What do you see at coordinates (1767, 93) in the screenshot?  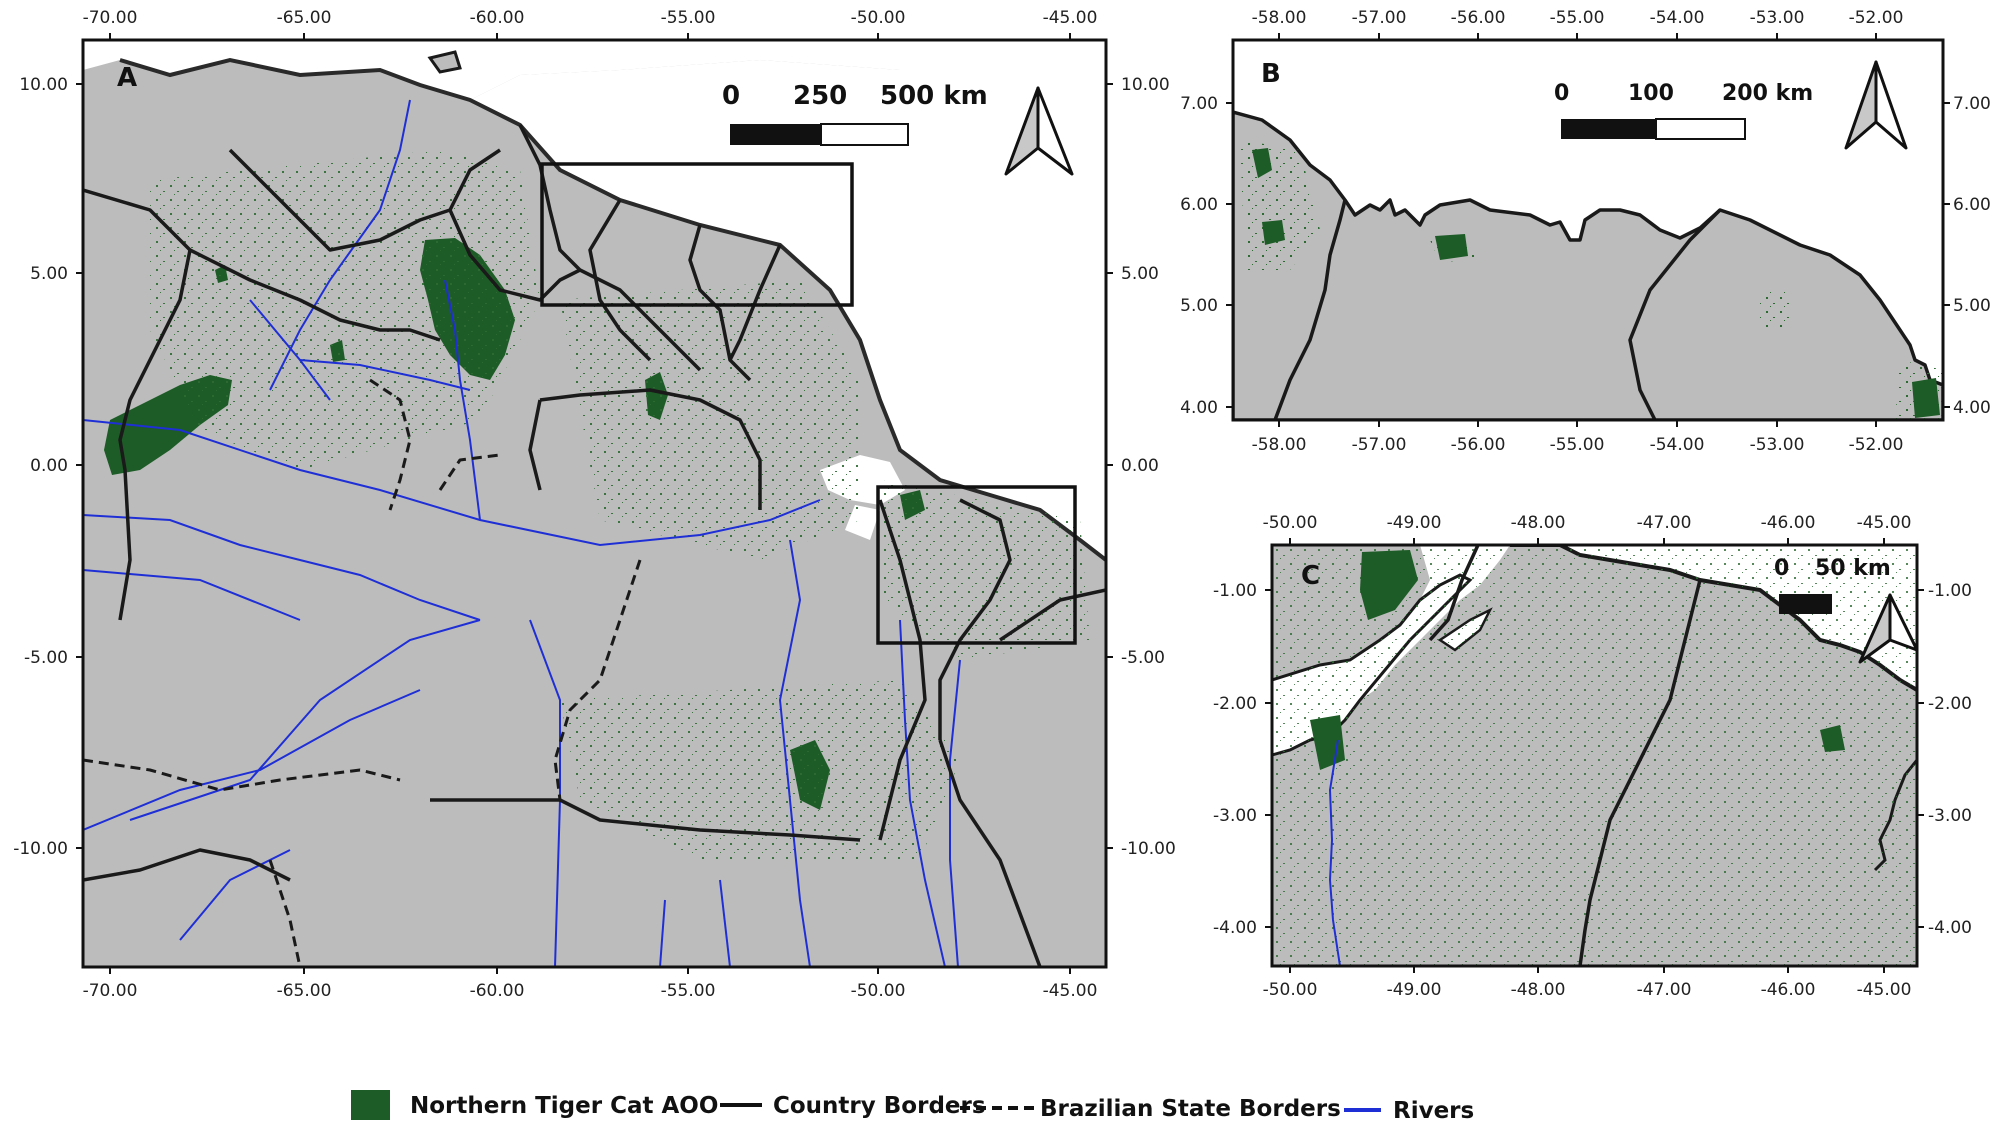 I see `scale-label: 200 km` at bounding box center [1767, 93].